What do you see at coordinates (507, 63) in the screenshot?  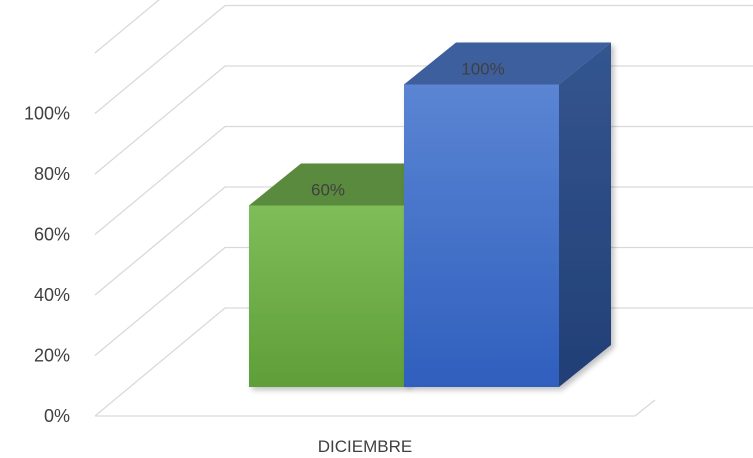 I see `bar-top-face` at bounding box center [507, 63].